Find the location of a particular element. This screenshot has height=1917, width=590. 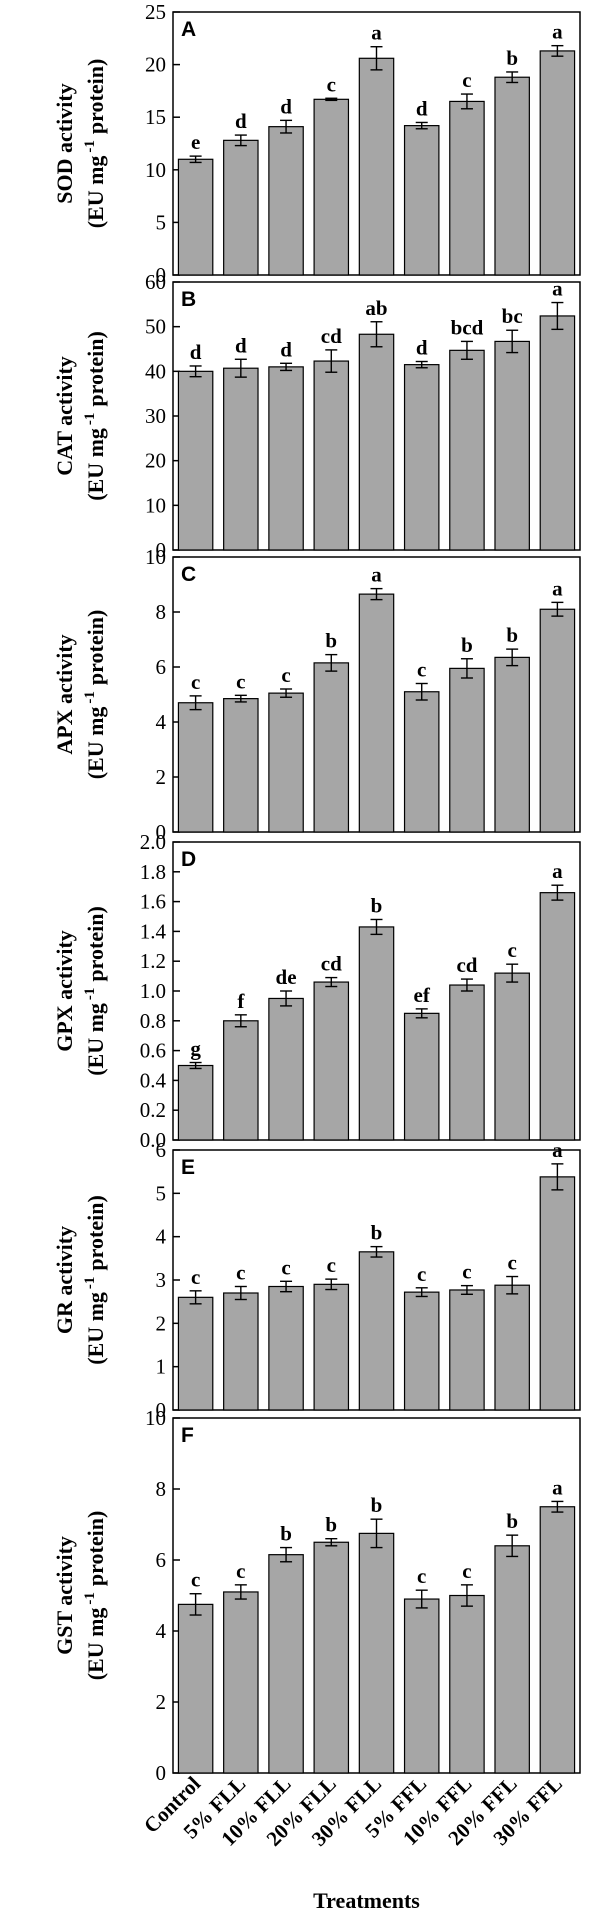

y-axis-label: GR activity is located at coordinates (64, 1280).